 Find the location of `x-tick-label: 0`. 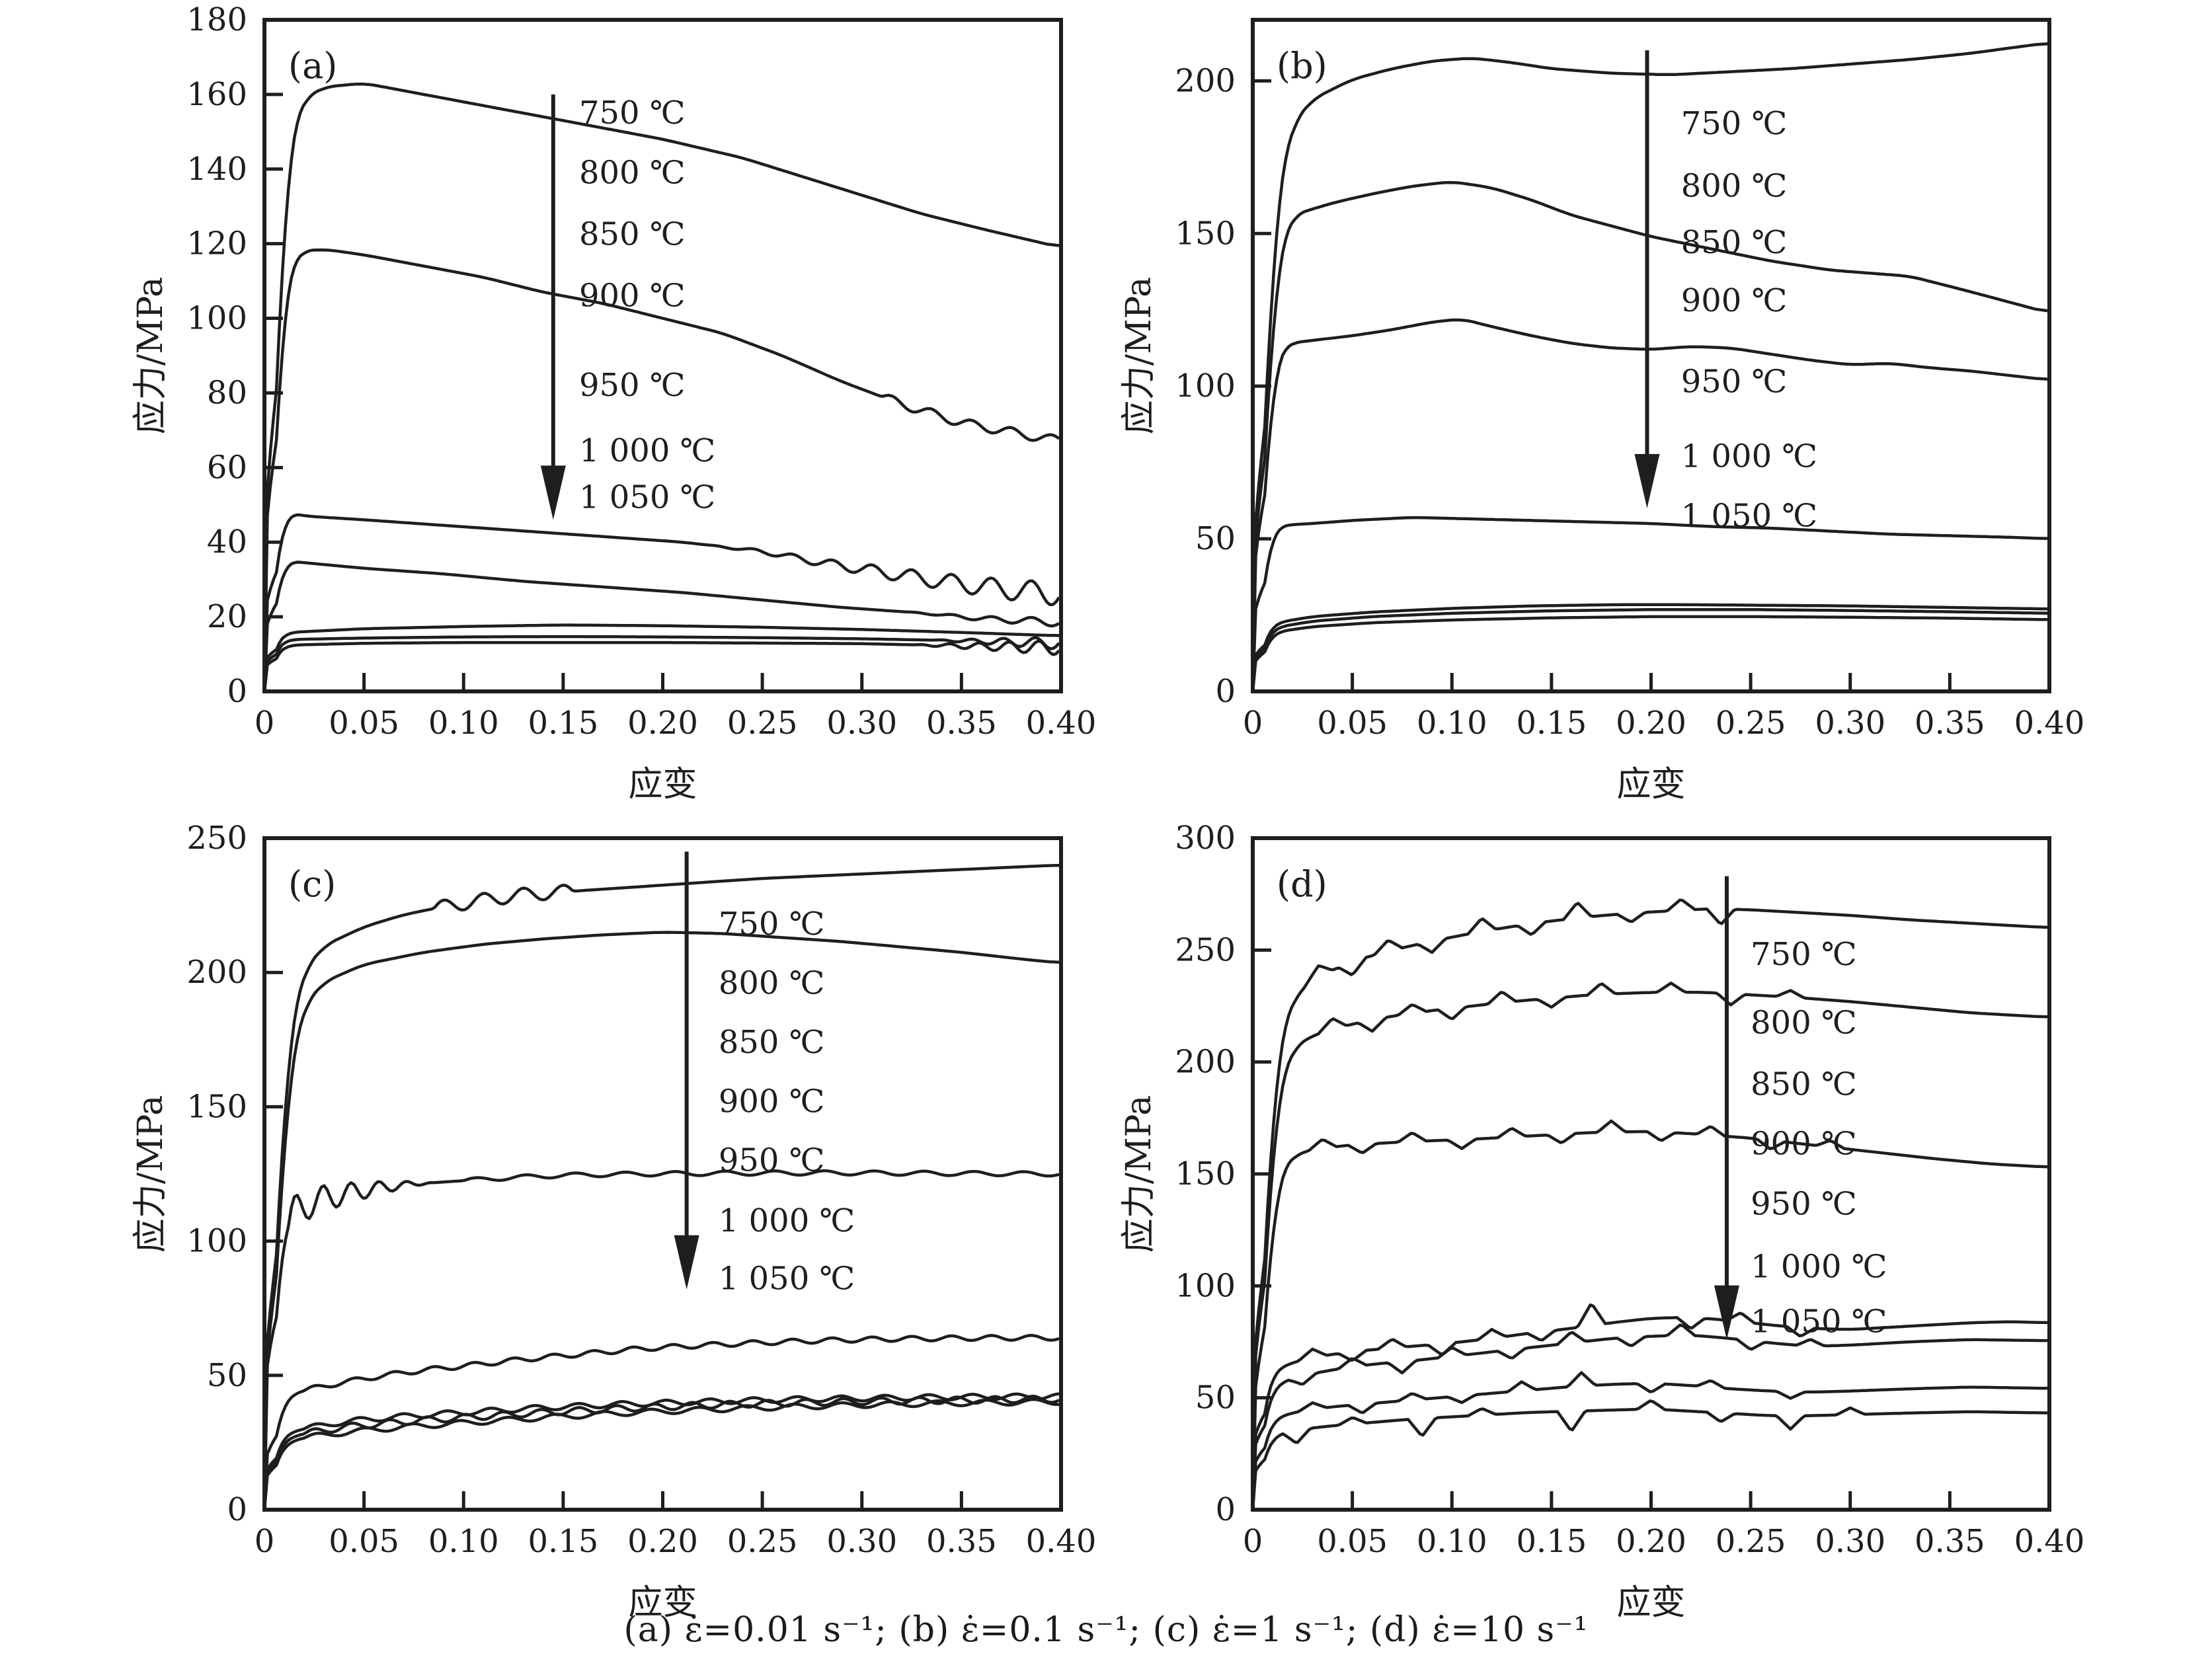

x-tick-label: 0 is located at coordinates (265, 1541).